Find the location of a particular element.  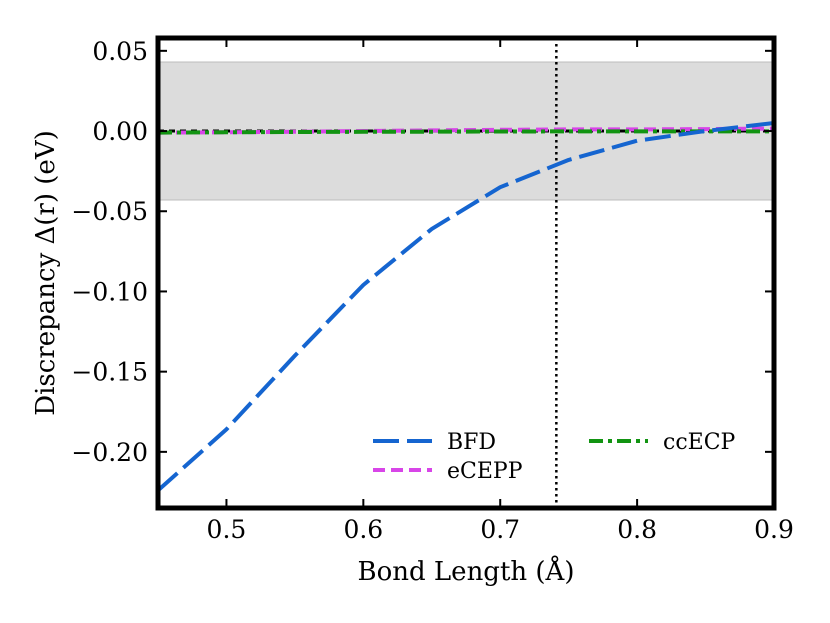

x-axis-label: Bond Length (Å) is located at coordinates (466, 571).